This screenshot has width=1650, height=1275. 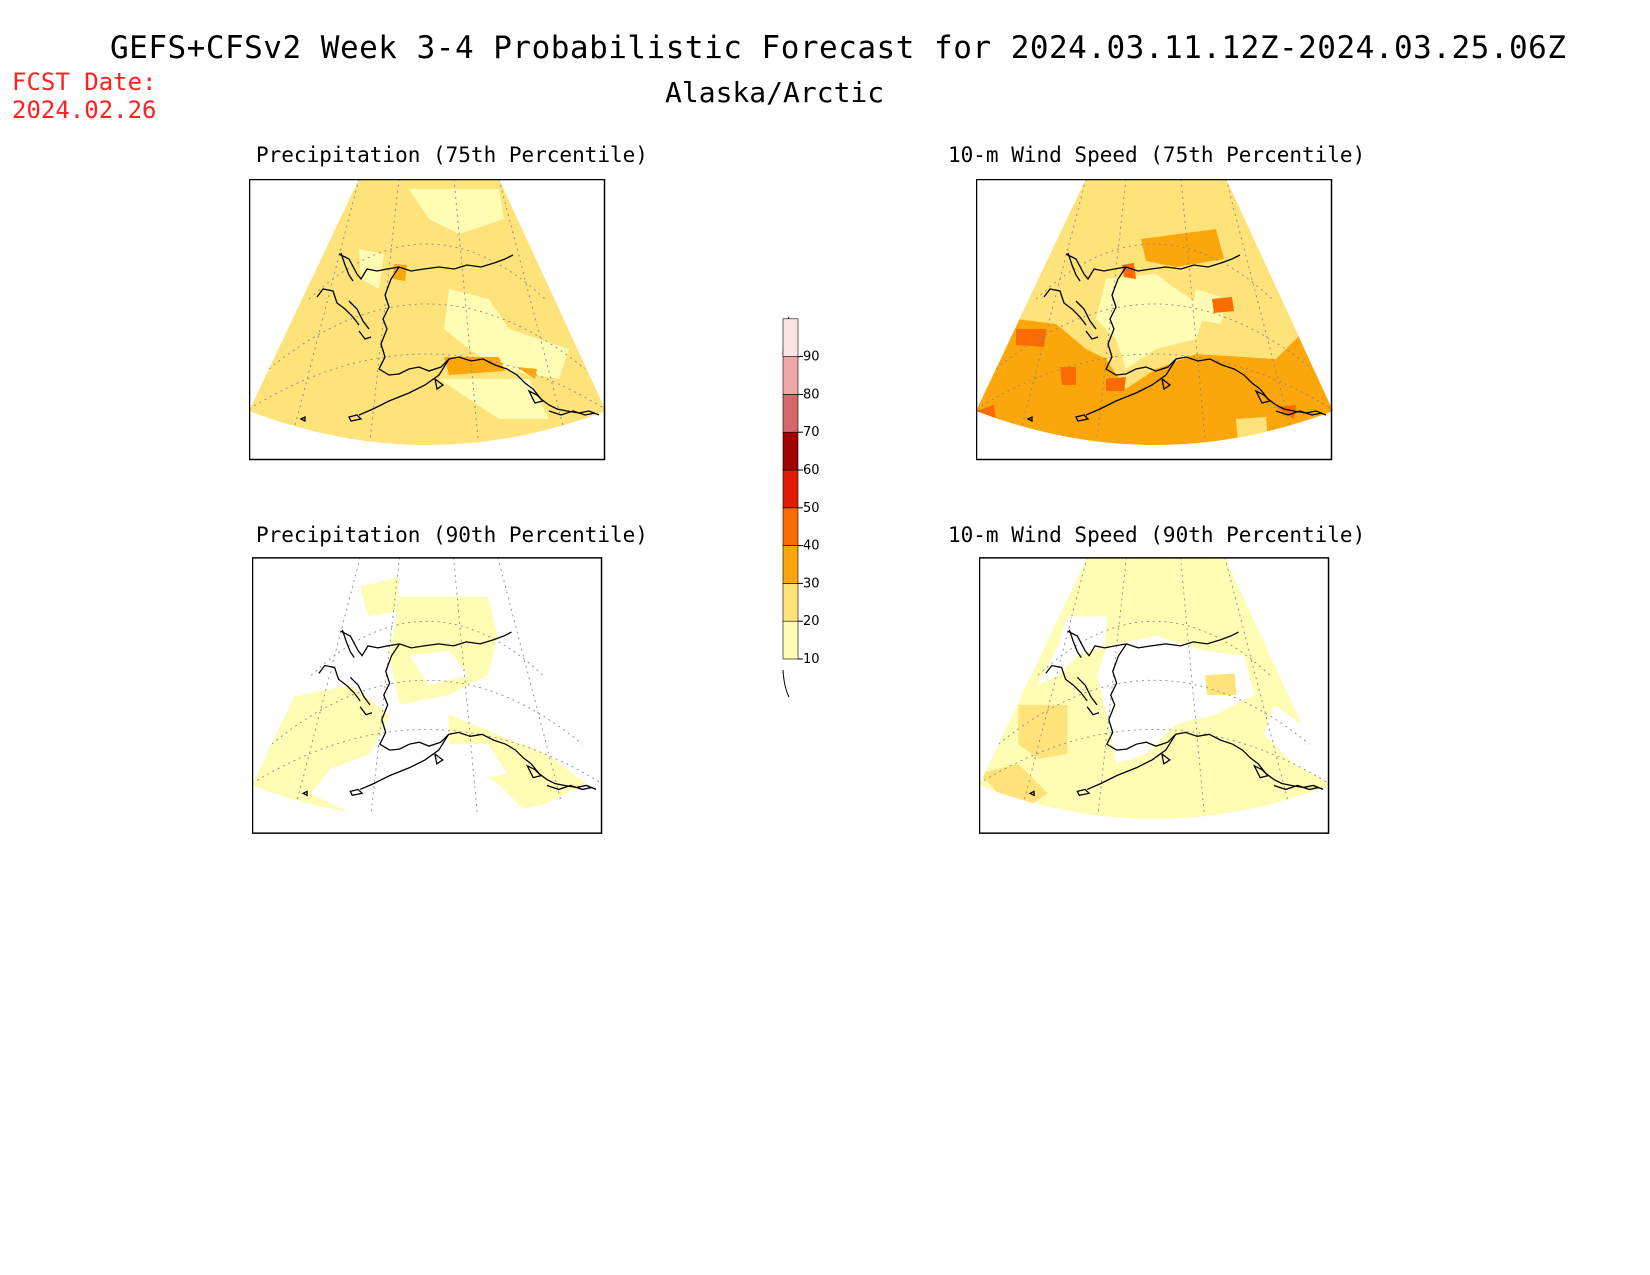 I want to click on colorbar-tick-label: 70, so click(x=811, y=432).